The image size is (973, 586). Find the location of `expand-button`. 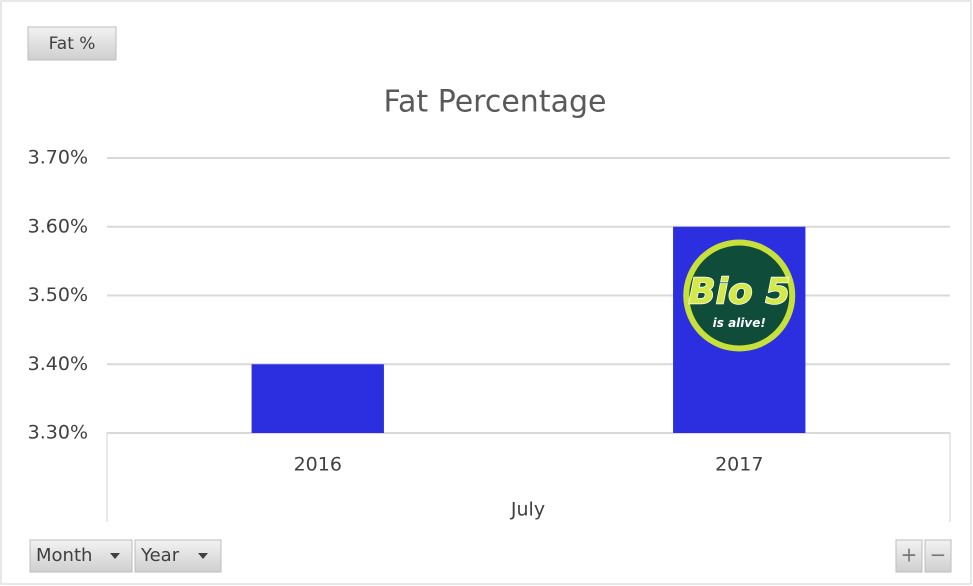

expand-button is located at coordinates (909, 556).